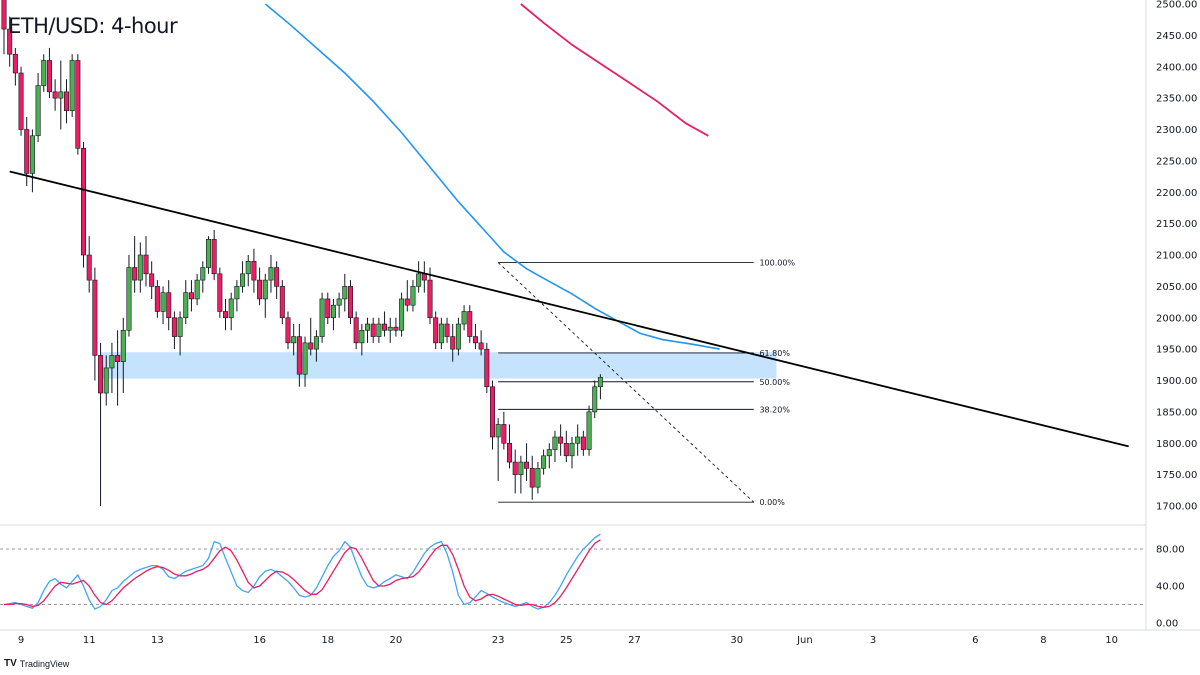  Describe the element at coordinates (1176, 381) in the screenshot. I see `price-tick-label: 1900.00` at that location.